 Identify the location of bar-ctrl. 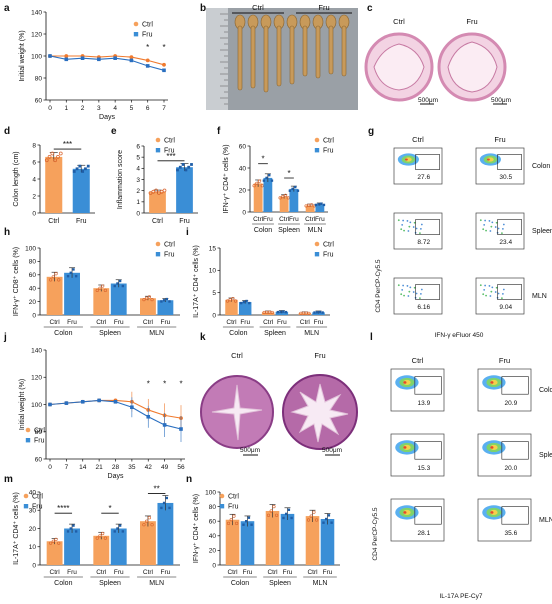
(157, 202).